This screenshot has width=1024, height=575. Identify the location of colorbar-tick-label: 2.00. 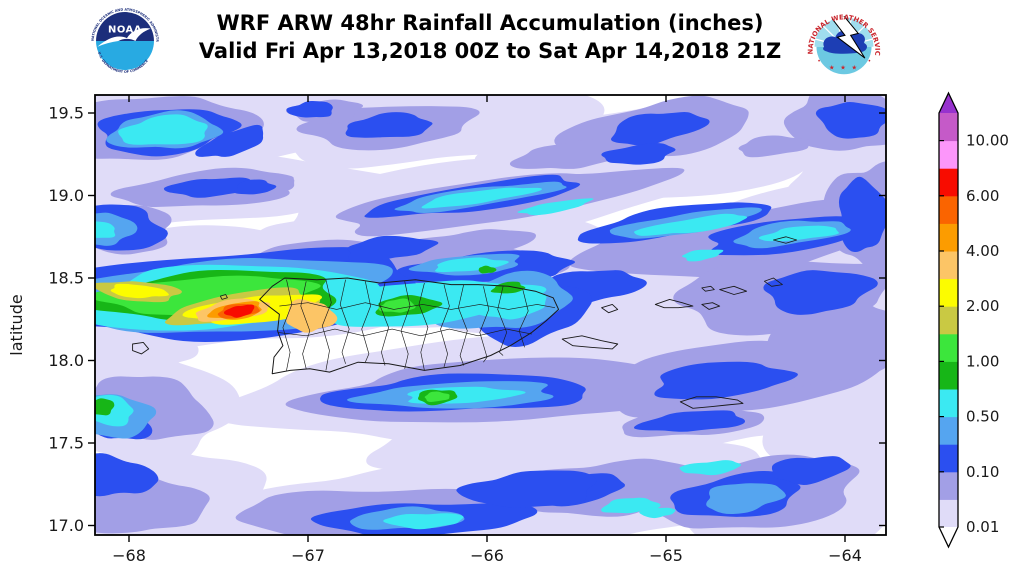
(982, 306).